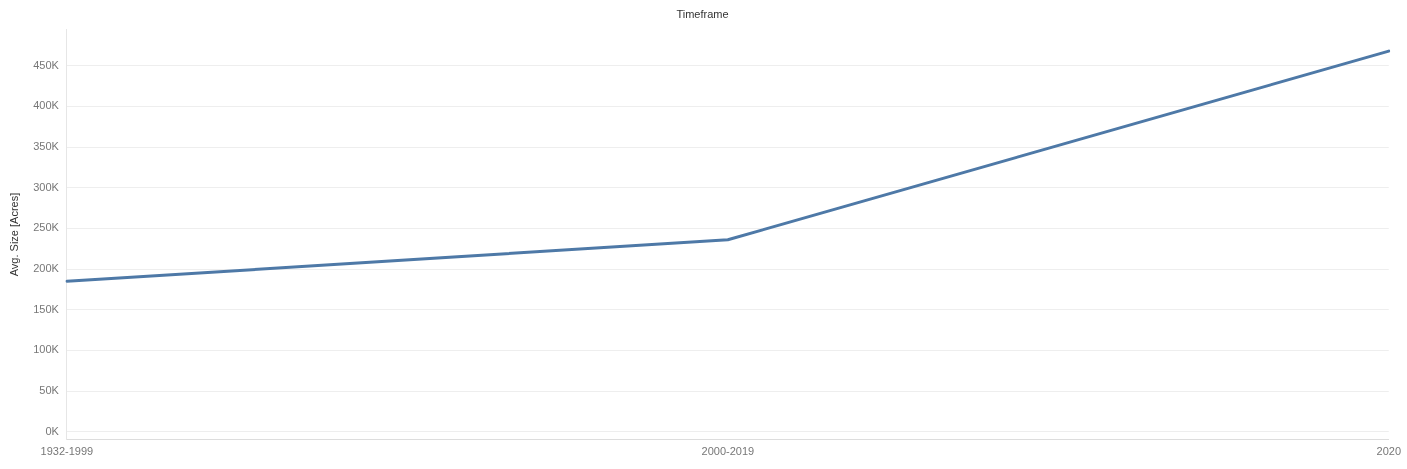 The image size is (1407, 469). I want to click on y-tick-label: 250K, so click(46, 227).